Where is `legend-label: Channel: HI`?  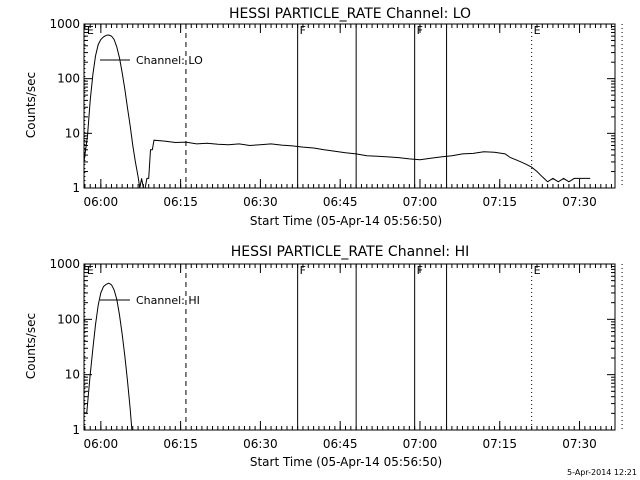
legend-label: Channel: HI is located at coordinates (168, 300).